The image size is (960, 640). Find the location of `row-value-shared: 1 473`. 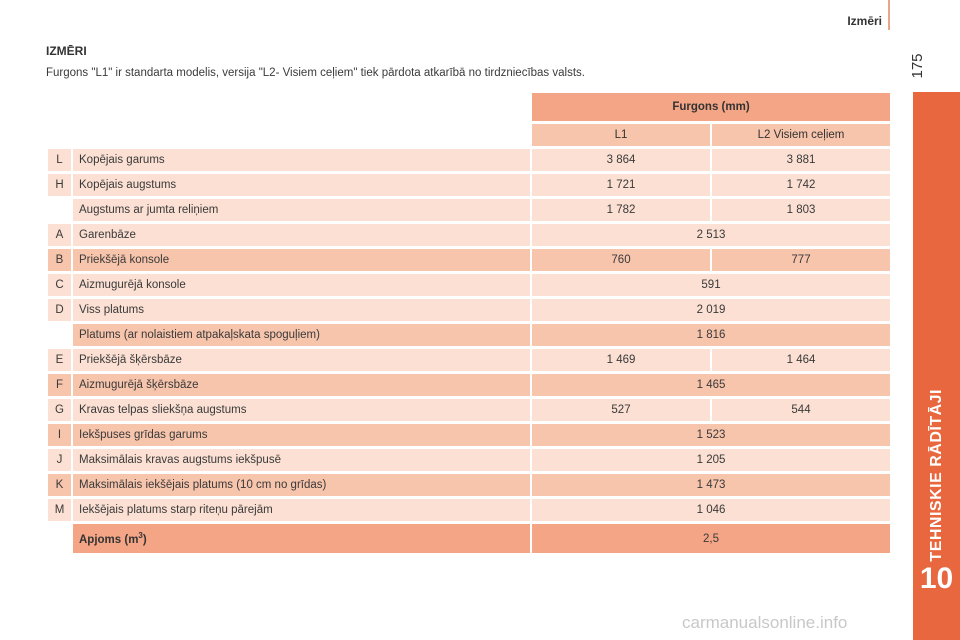

row-value-shared: 1 473 is located at coordinates (711, 485).